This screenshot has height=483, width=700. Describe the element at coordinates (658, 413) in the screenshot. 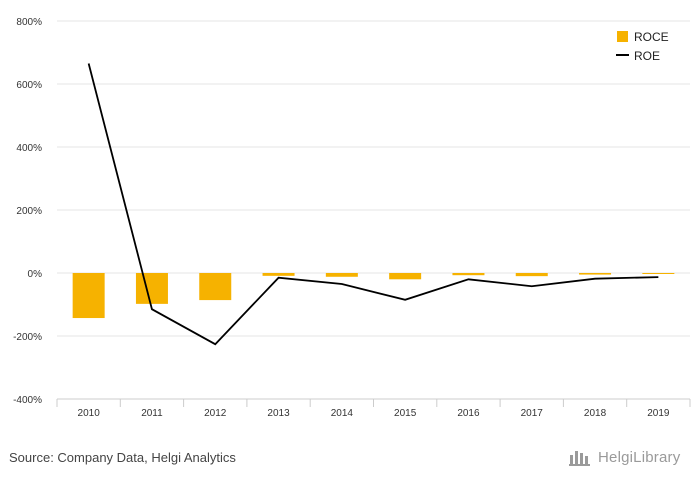

I see `x-tick-label: 2019` at that location.